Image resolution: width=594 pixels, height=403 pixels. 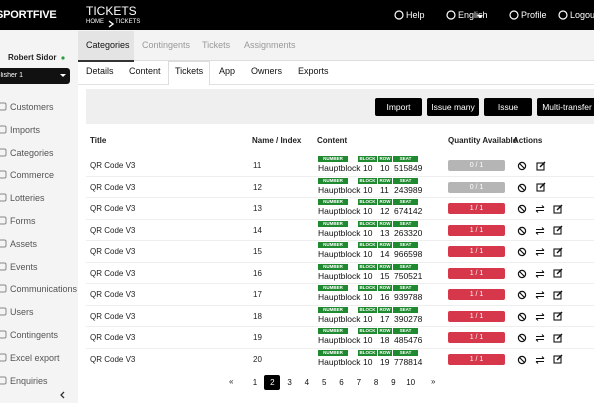 What do you see at coordinates (113, 273) in the screenshot?
I see `cell-title: QR Code V3` at bounding box center [113, 273].